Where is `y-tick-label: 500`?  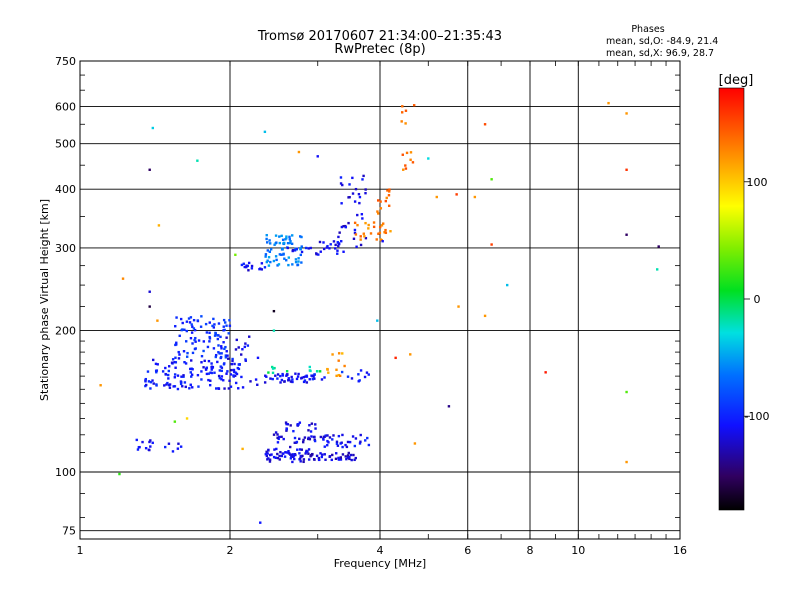 y-tick-label: 500 is located at coordinates (65, 144).